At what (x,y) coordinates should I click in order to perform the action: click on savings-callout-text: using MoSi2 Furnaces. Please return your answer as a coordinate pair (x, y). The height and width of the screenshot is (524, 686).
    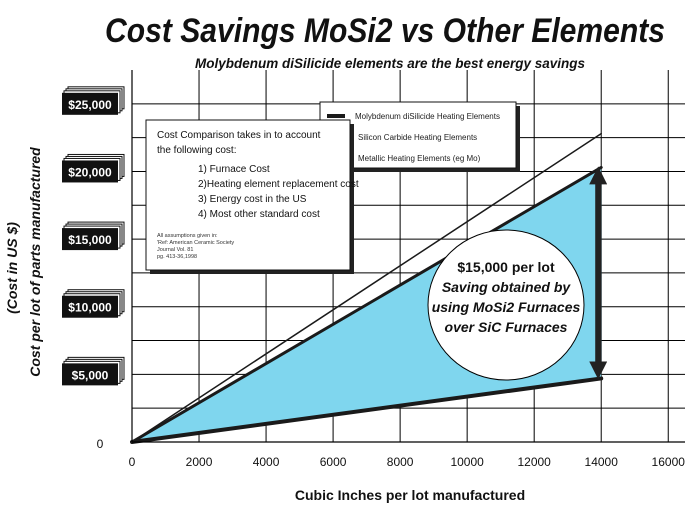
    Looking at the image, I should click on (506, 307).